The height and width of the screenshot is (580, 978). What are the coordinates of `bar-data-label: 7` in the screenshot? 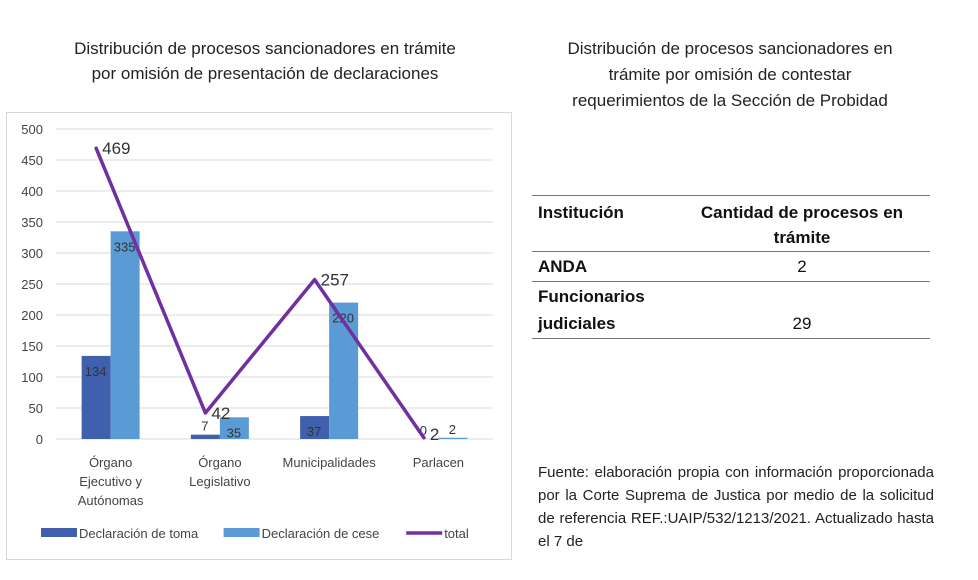 It's located at (204, 426).